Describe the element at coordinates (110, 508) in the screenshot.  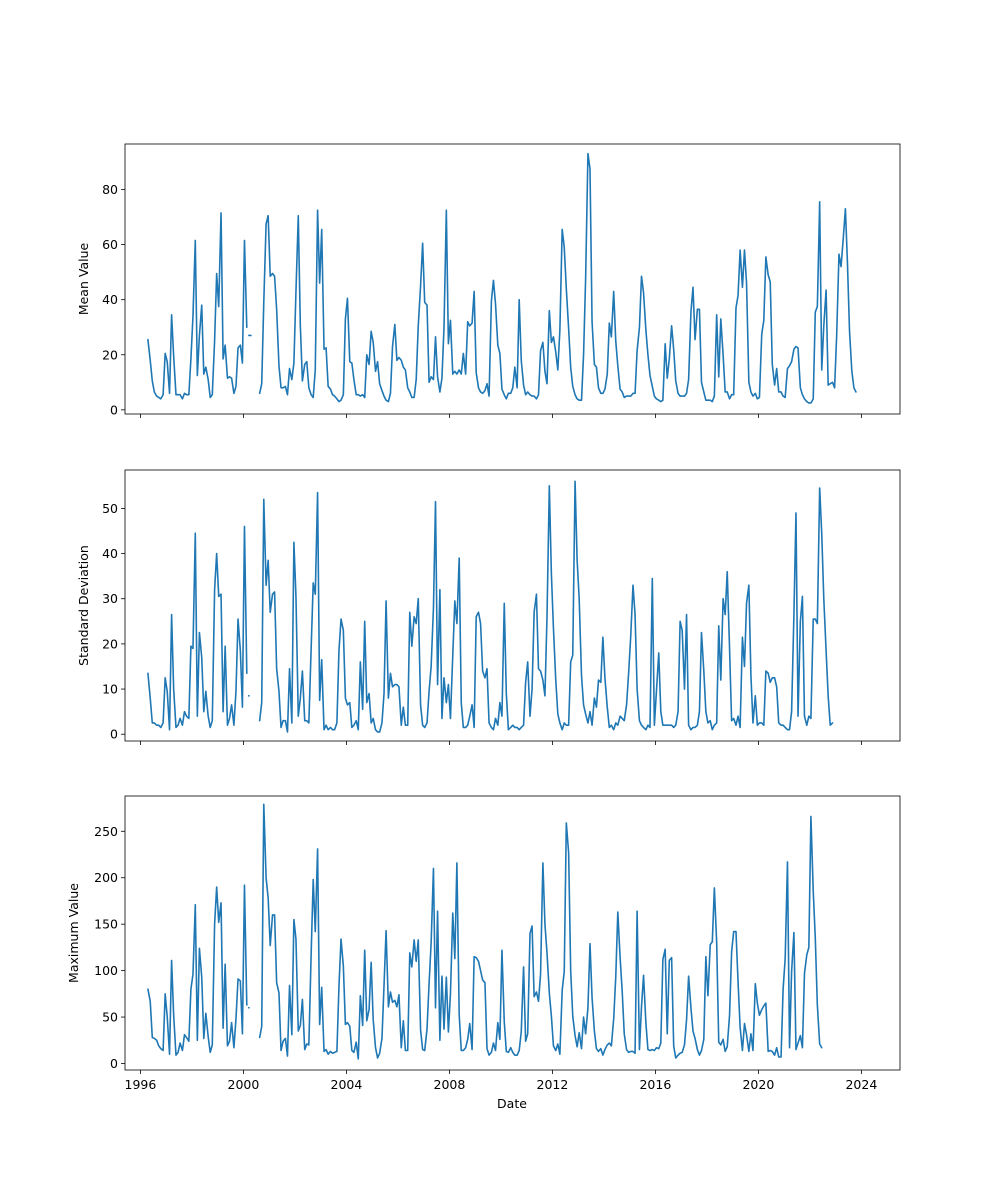
I see `standard-deviation-y-tick-label: 50` at that location.